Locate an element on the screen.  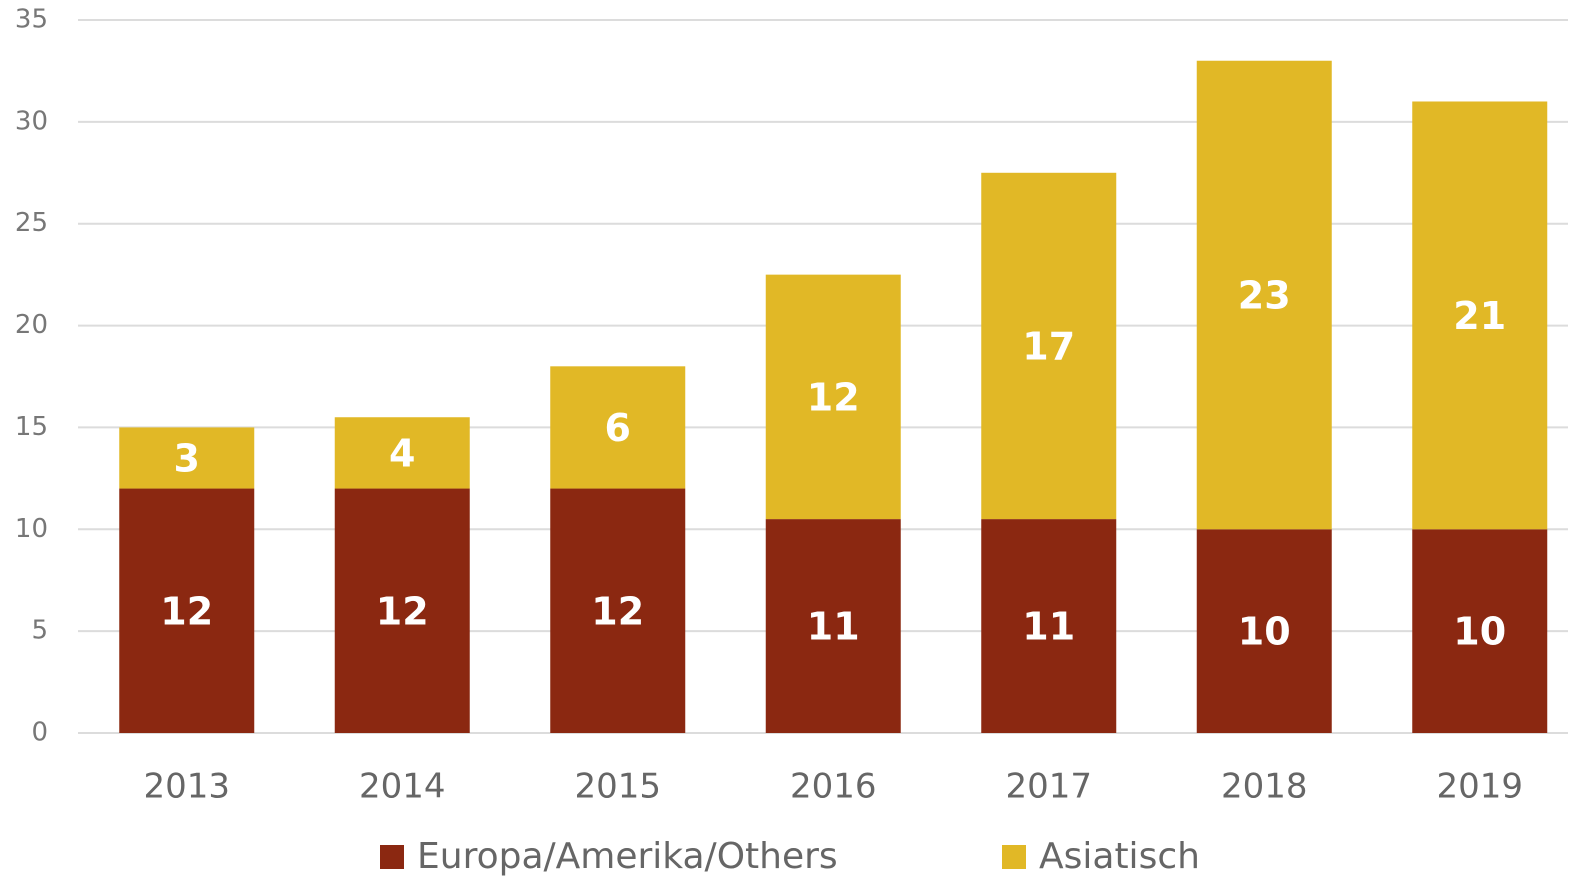
data-label: 6 is located at coordinates (618, 428).